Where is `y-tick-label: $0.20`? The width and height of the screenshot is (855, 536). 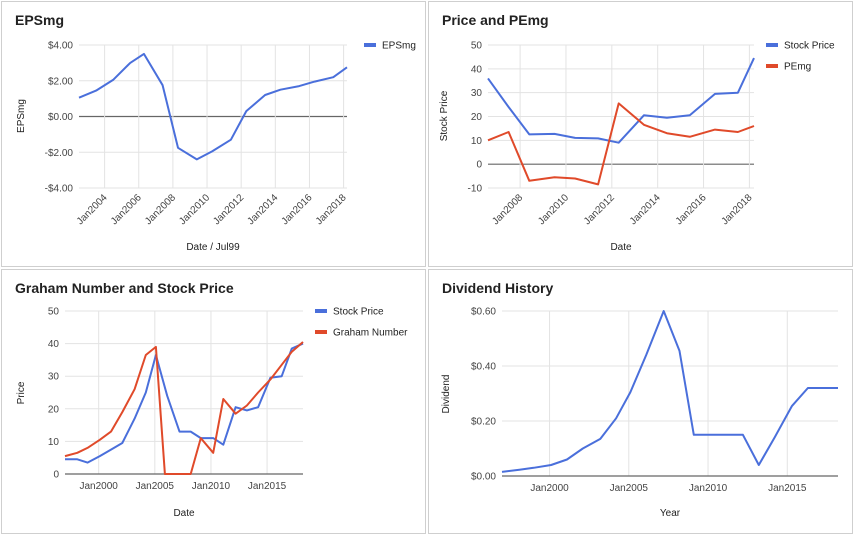
y-tick-label: $0.20 is located at coordinates (483, 422).